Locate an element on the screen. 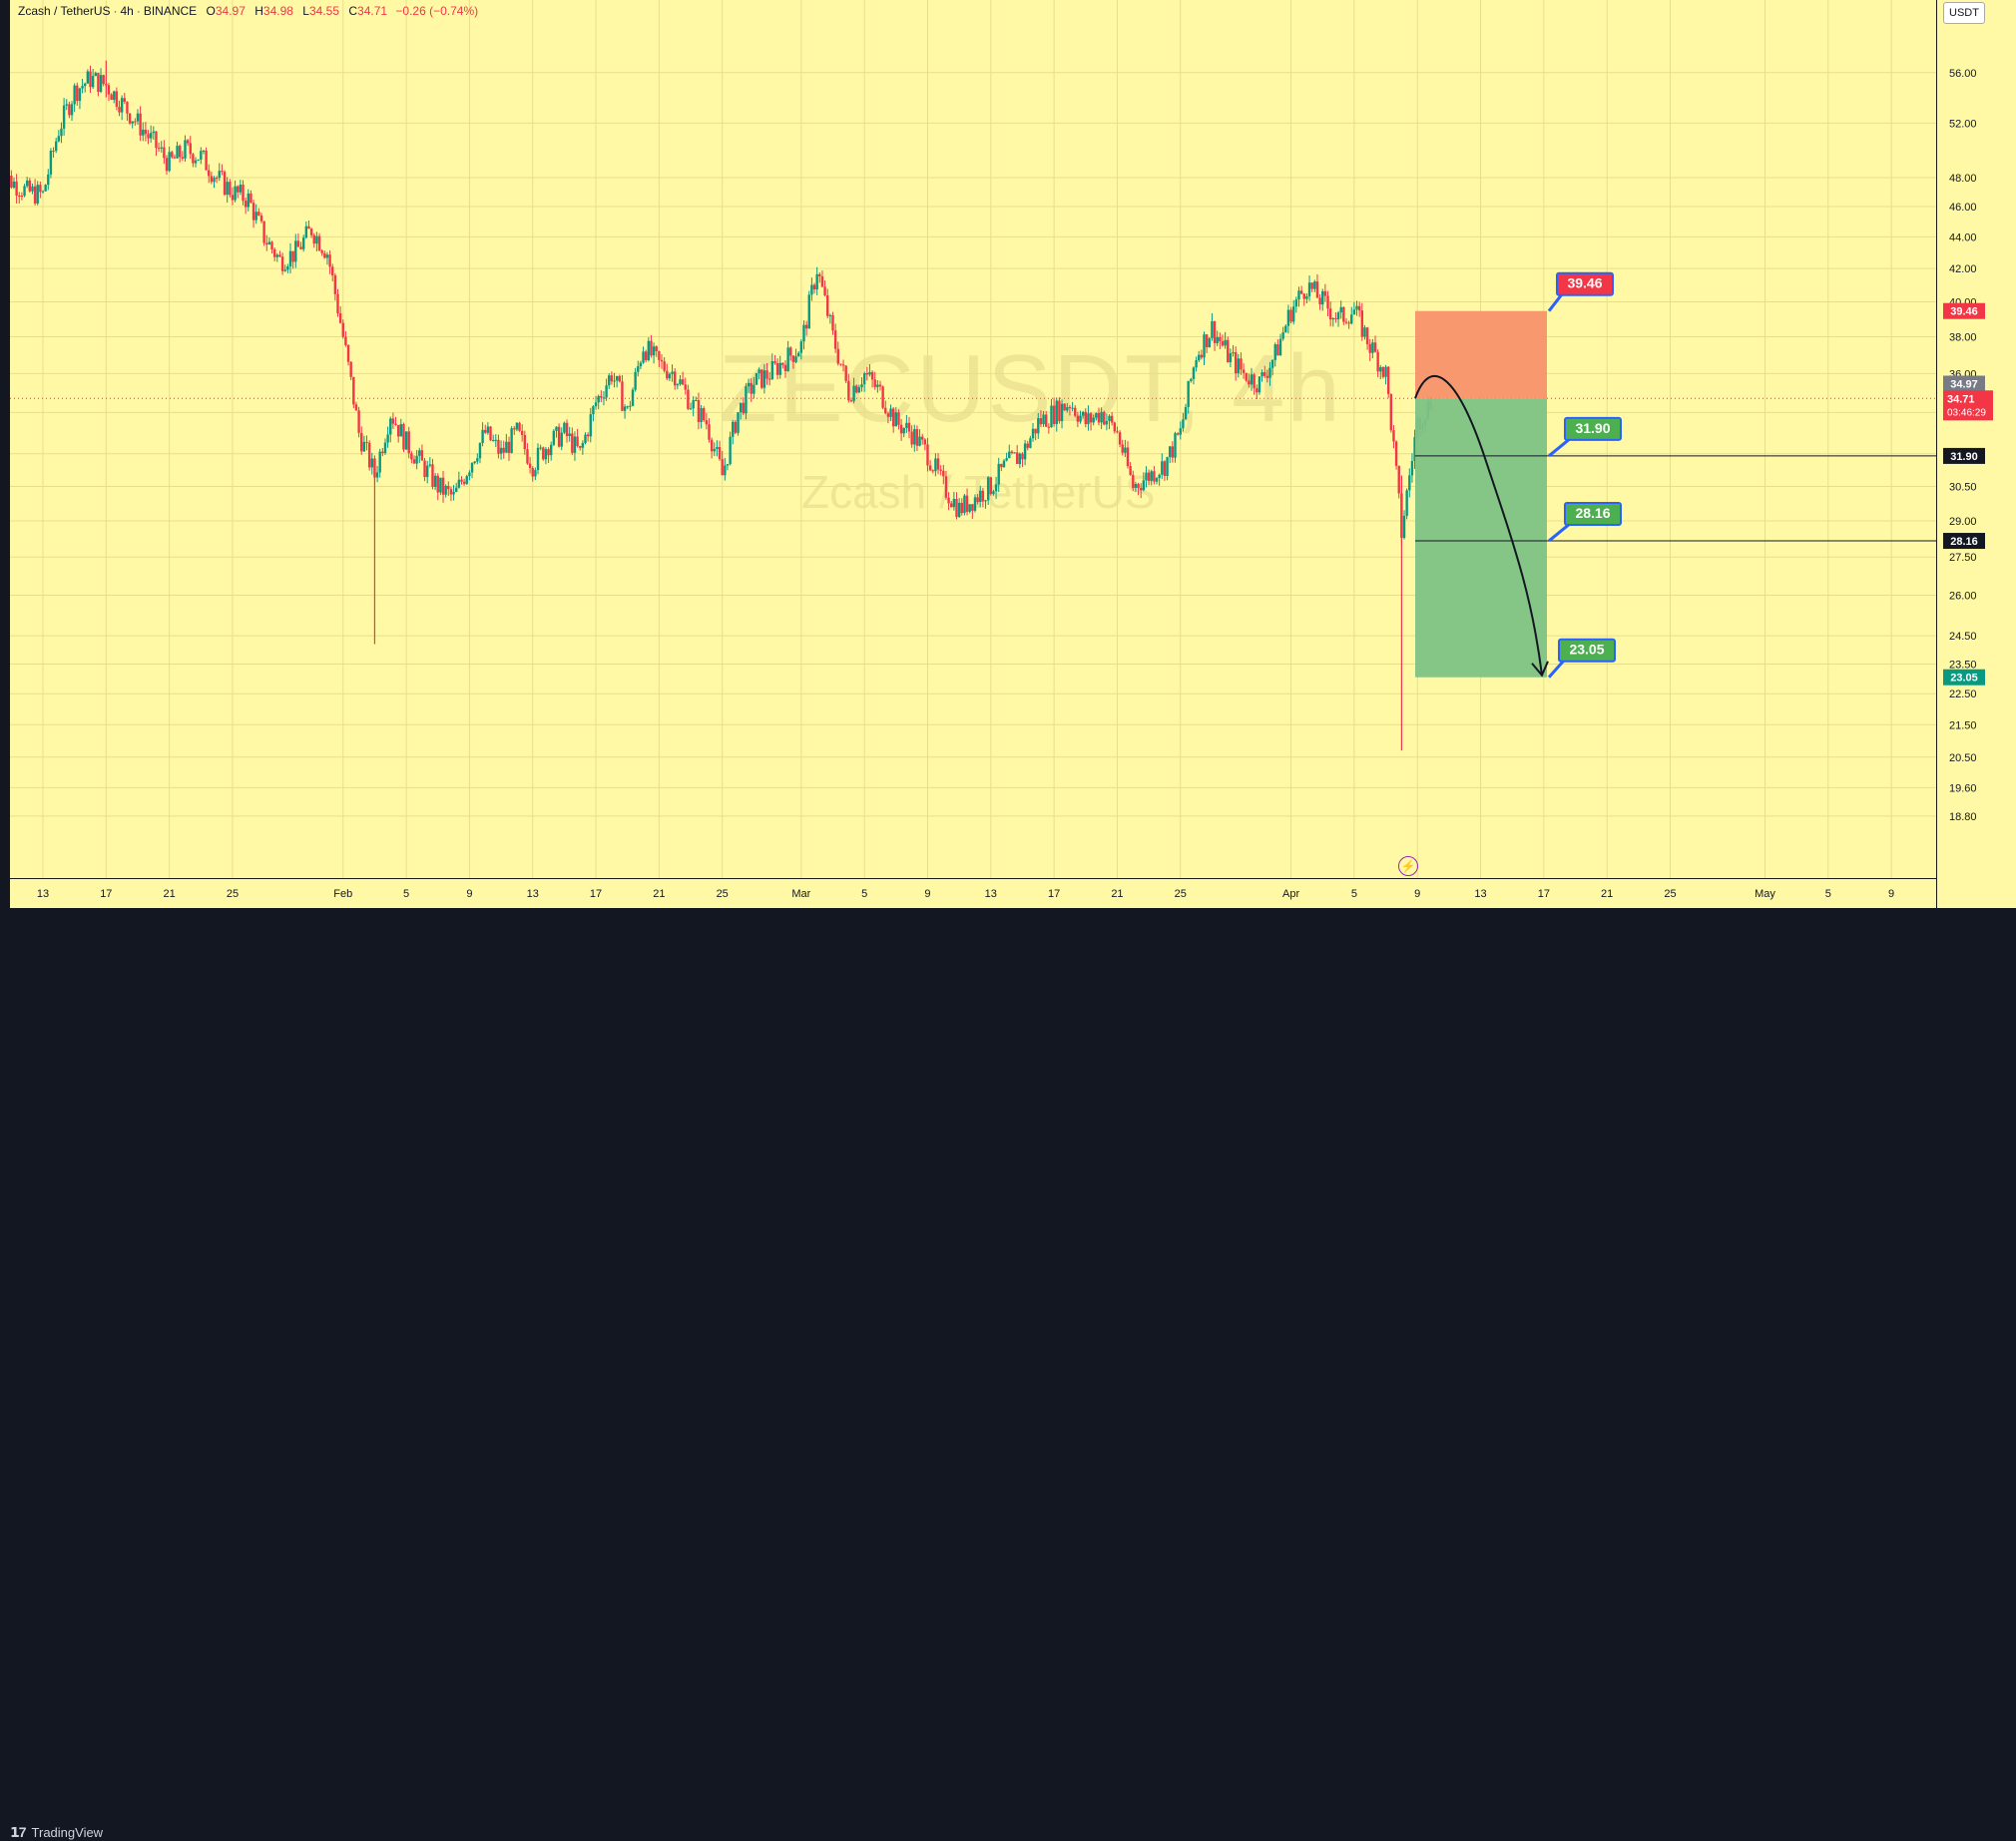 This screenshot has width=2016, height=1841. price-tags: 39.46 34.97 34.71 03:46:29 31.90 28.16 23.05 is located at coordinates (1968, 494).